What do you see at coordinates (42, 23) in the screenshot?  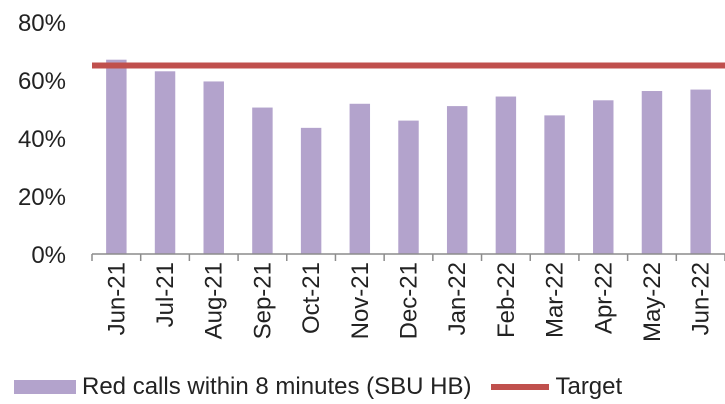 I see `y-tick-label: 80%` at bounding box center [42, 23].